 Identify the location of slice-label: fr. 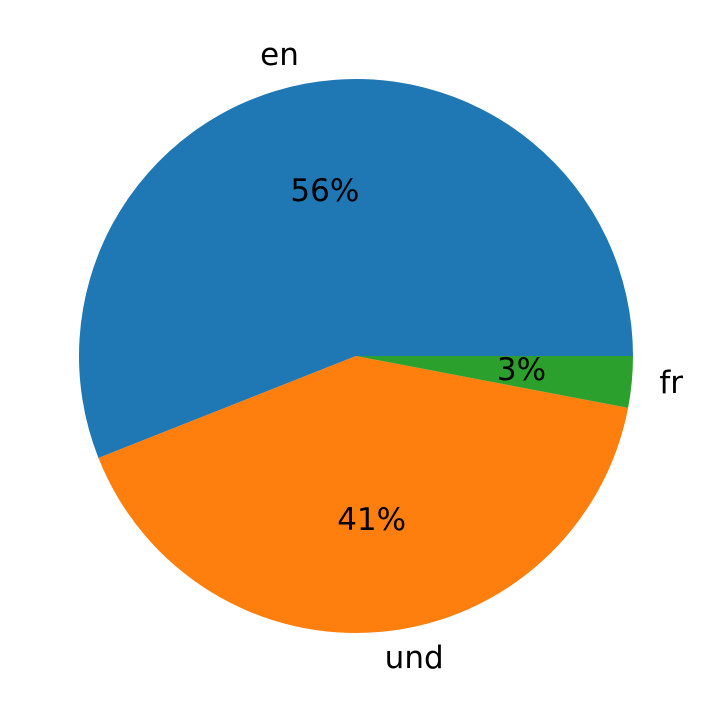
(671, 383).